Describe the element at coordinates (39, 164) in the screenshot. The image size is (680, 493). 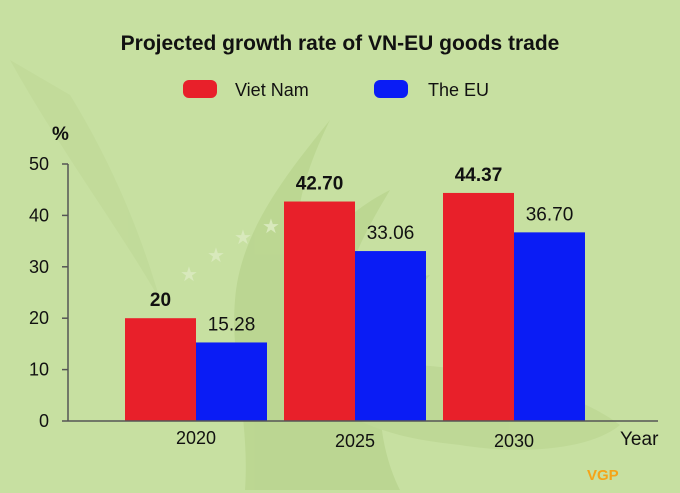
I see `y-tick-label: 50` at that location.